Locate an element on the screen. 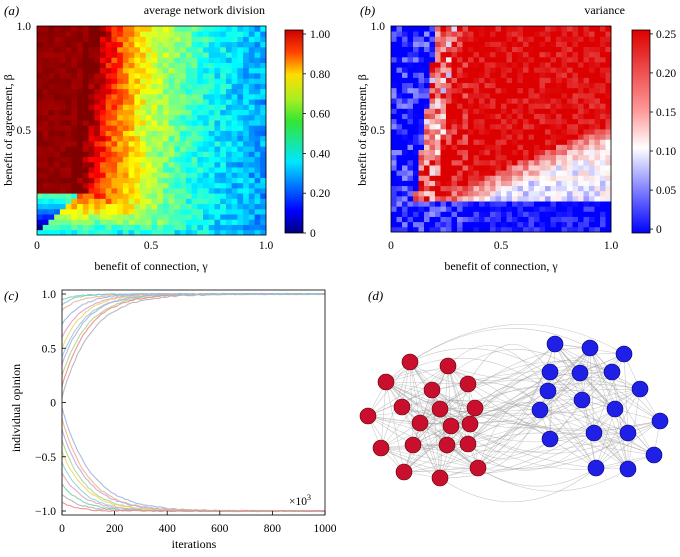  panel-c-ytick-label: 0.5 is located at coordinates (49, 349).